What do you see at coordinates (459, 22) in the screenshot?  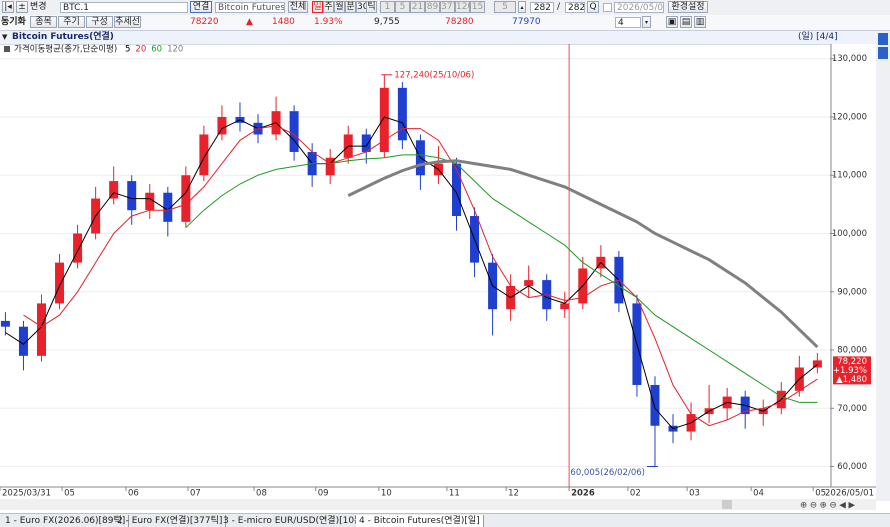 I see `quote-high: 78280` at bounding box center [459, 22].